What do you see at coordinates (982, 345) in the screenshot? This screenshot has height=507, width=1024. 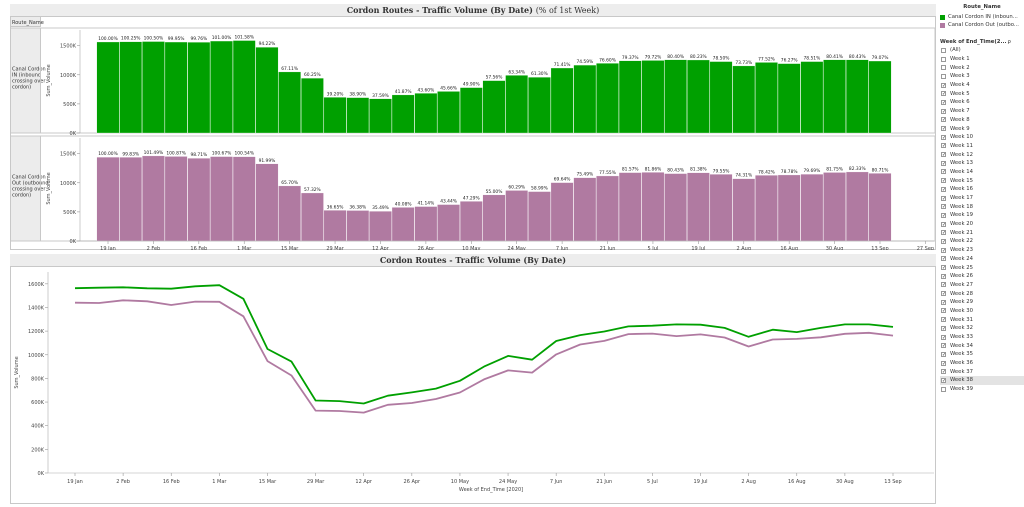 I see `week-filter-item: ✓ Week 34` at bounding box center [982, 345].